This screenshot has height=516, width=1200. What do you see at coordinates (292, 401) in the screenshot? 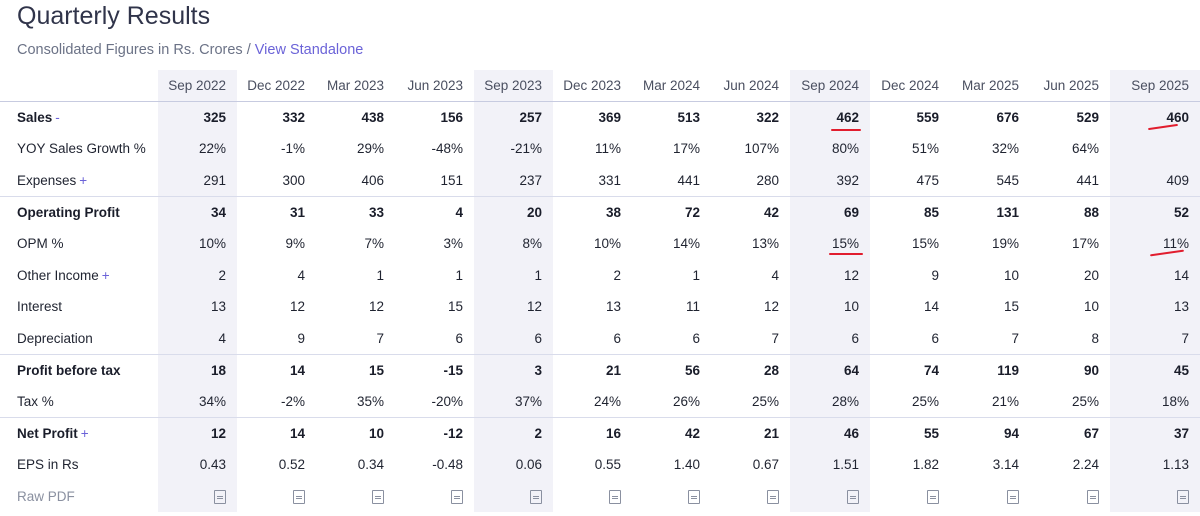
I see `table-cell: -2%` at bounding box center [292, 401].